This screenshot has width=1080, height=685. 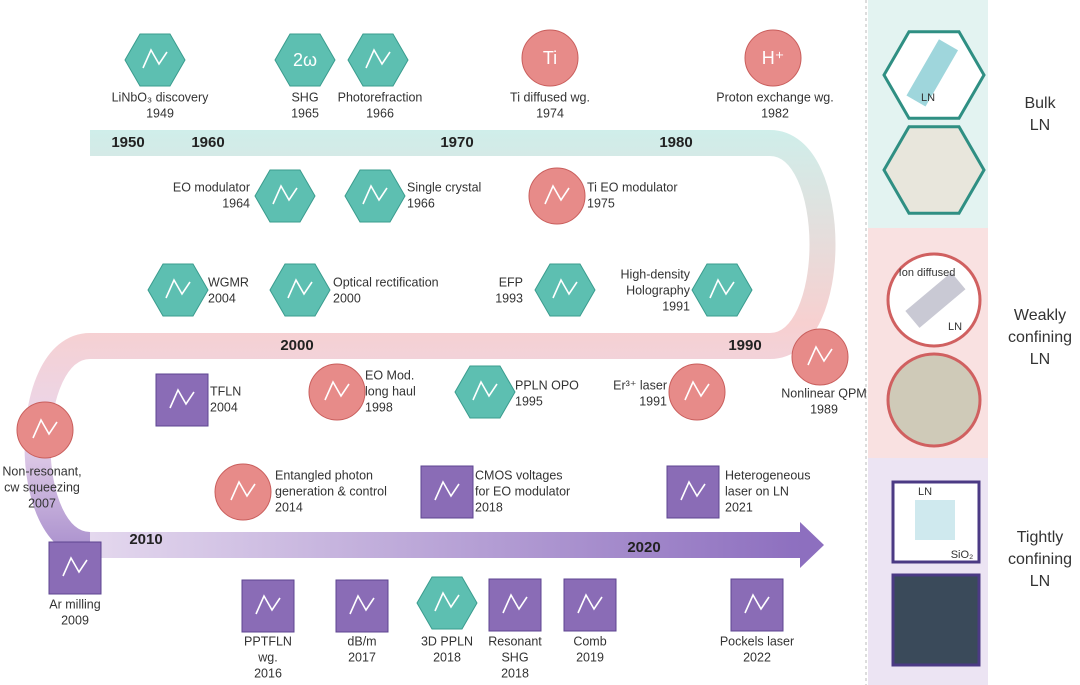 What do you see at coordinates (362, 657) in the screenshot?
I see `milestone-year: 2017` at bounding box center [362, 657].